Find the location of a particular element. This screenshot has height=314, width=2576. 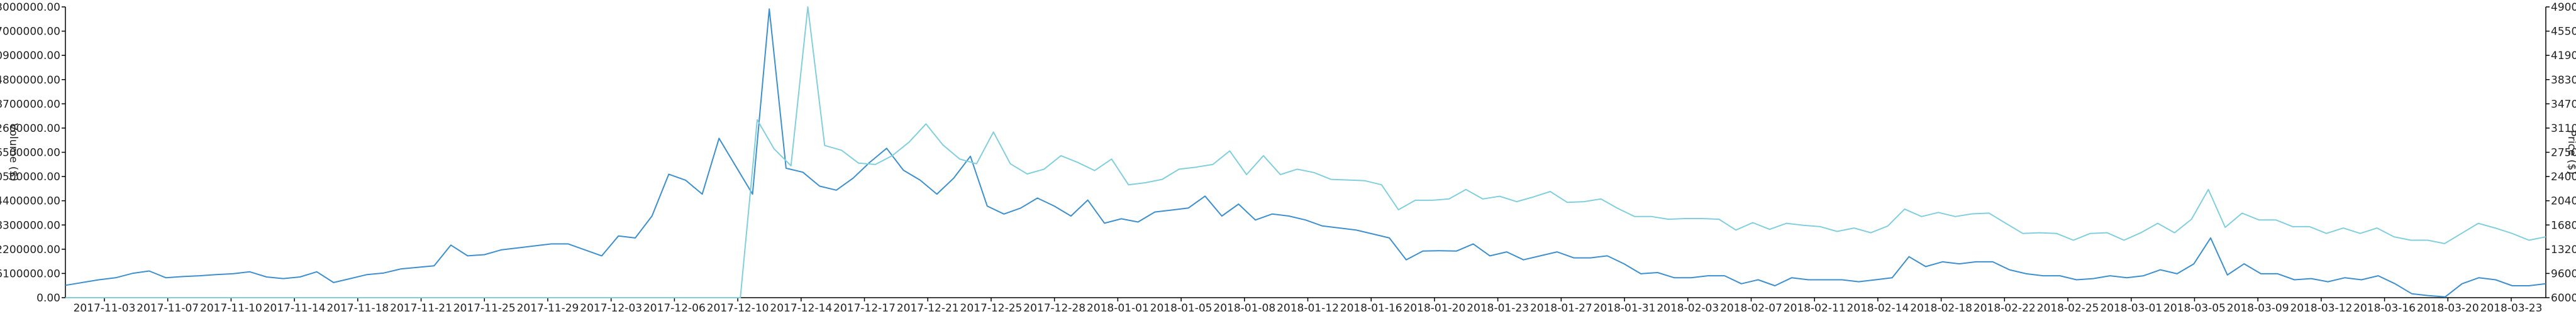

x-tick-label: 2017-11-10 is located at coordinates (231, 308).